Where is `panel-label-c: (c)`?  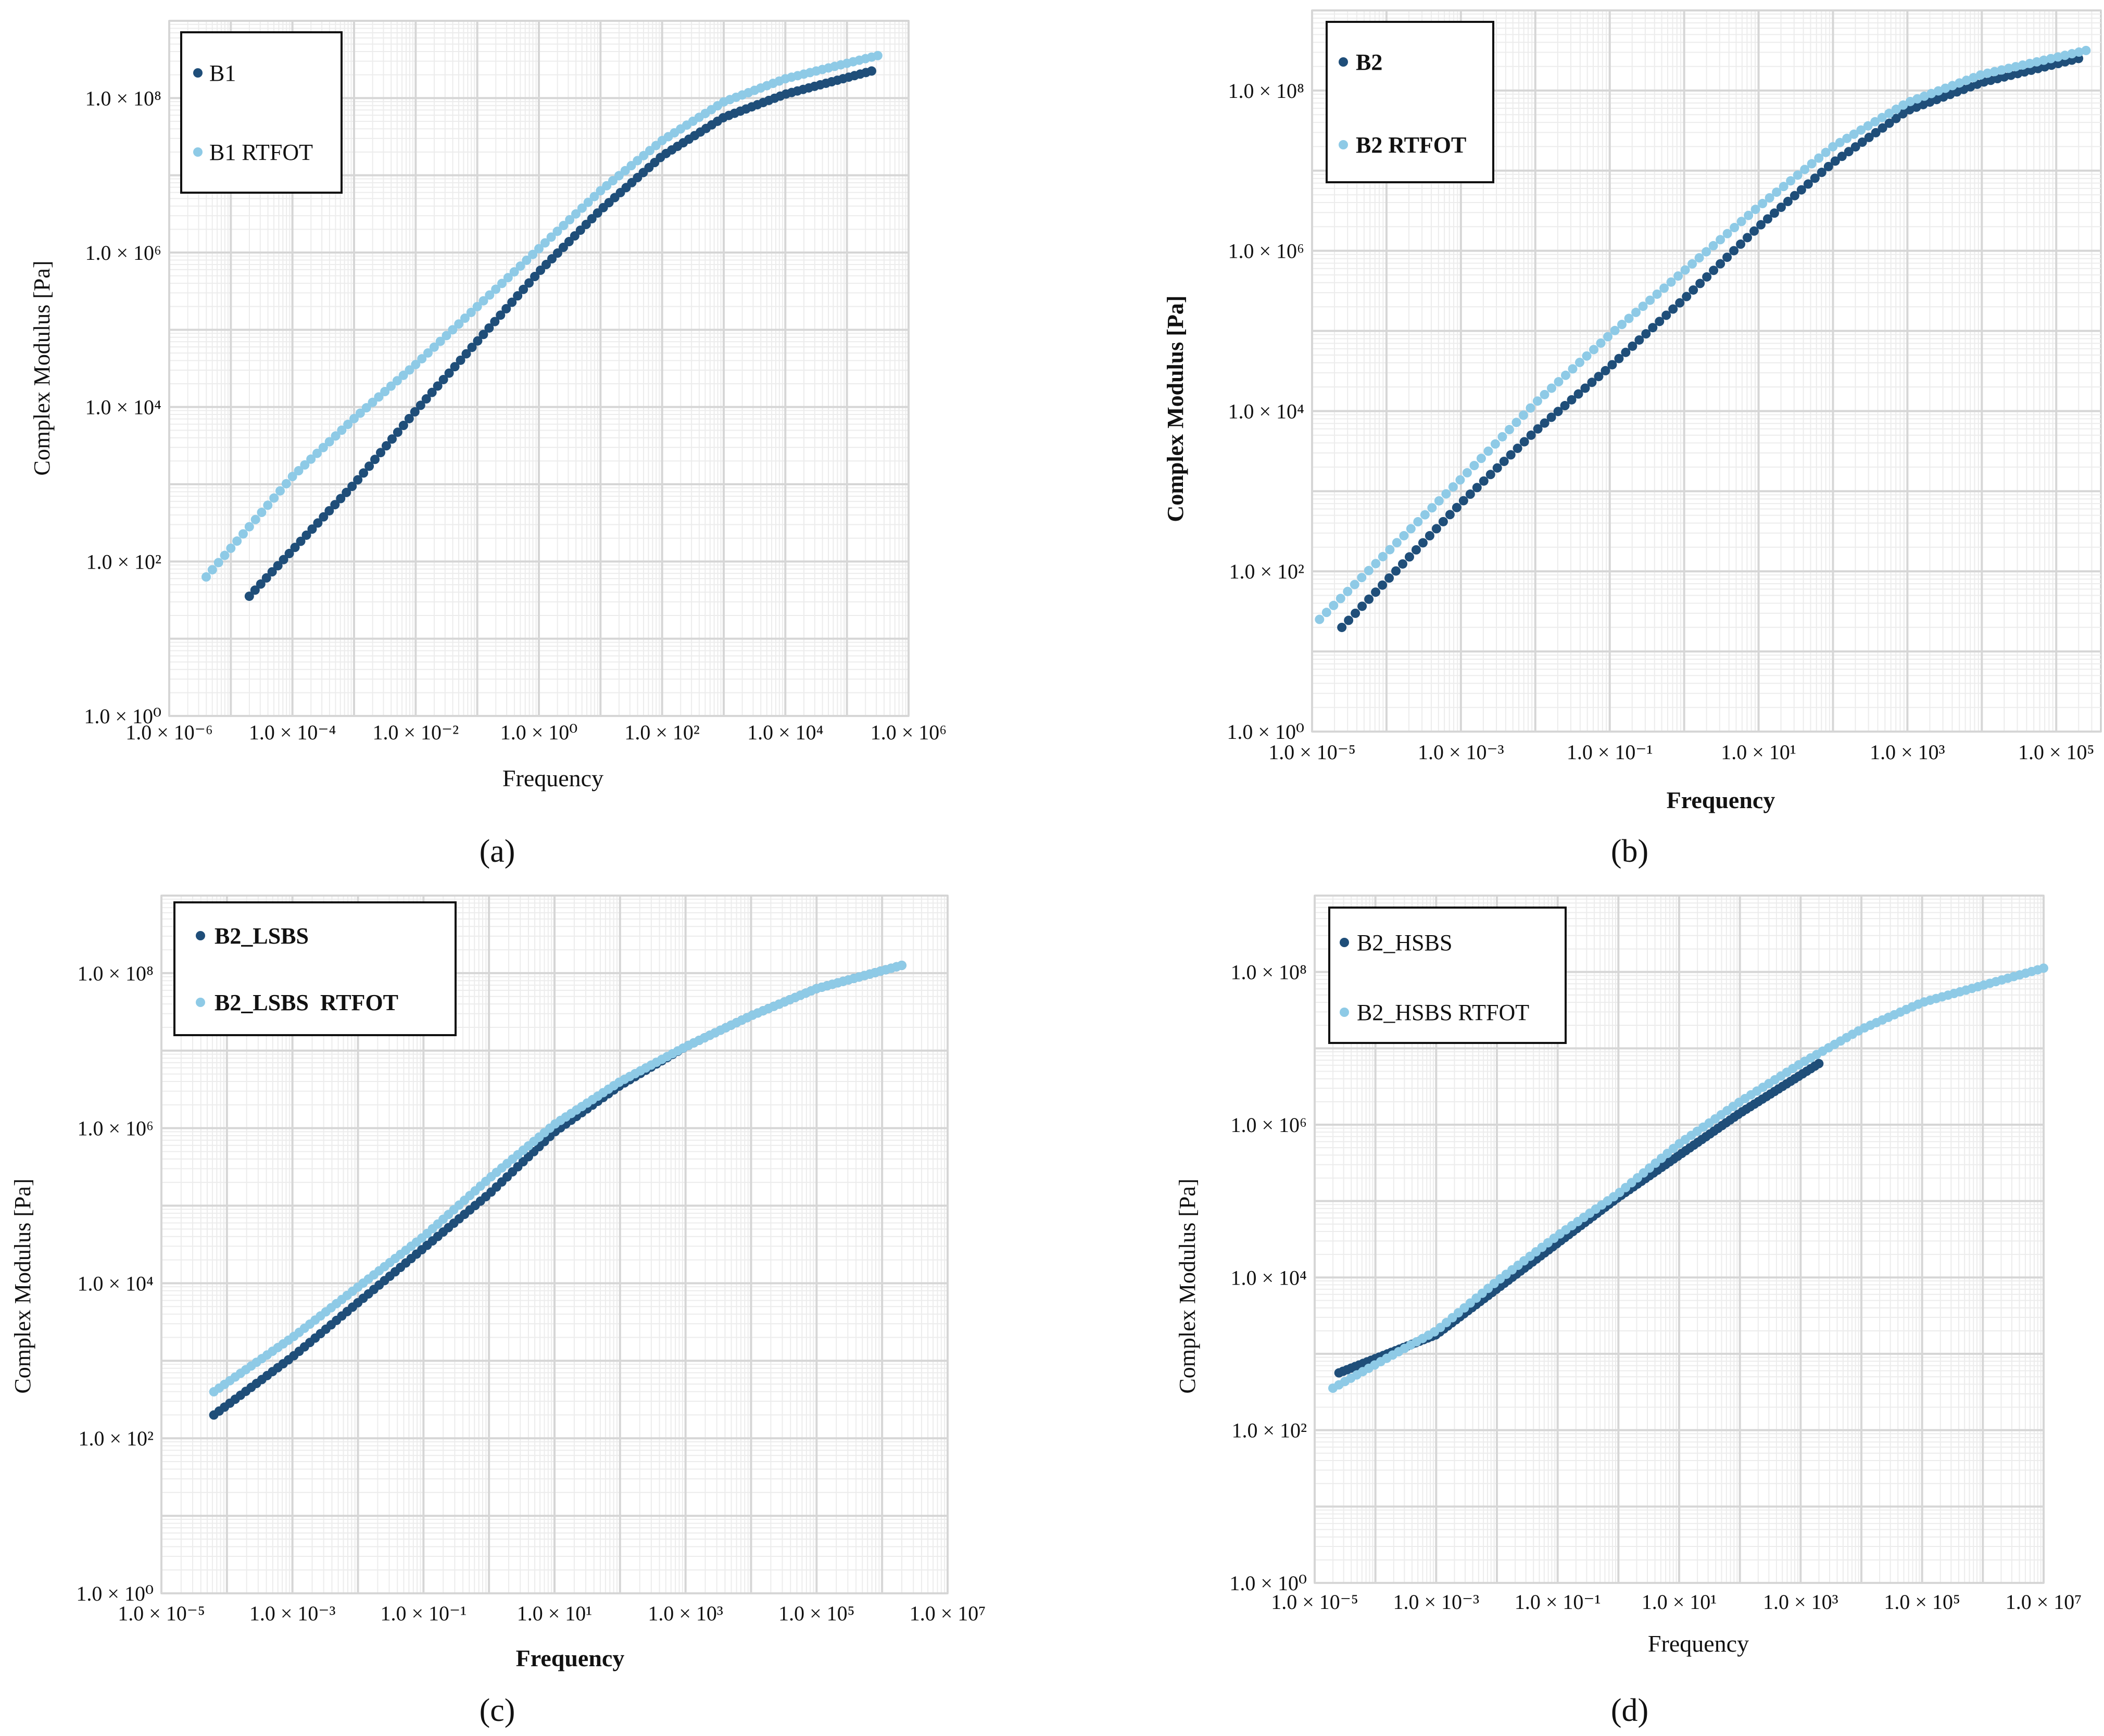
panel-label-c: (c) is located at coordinates (497, 1711).